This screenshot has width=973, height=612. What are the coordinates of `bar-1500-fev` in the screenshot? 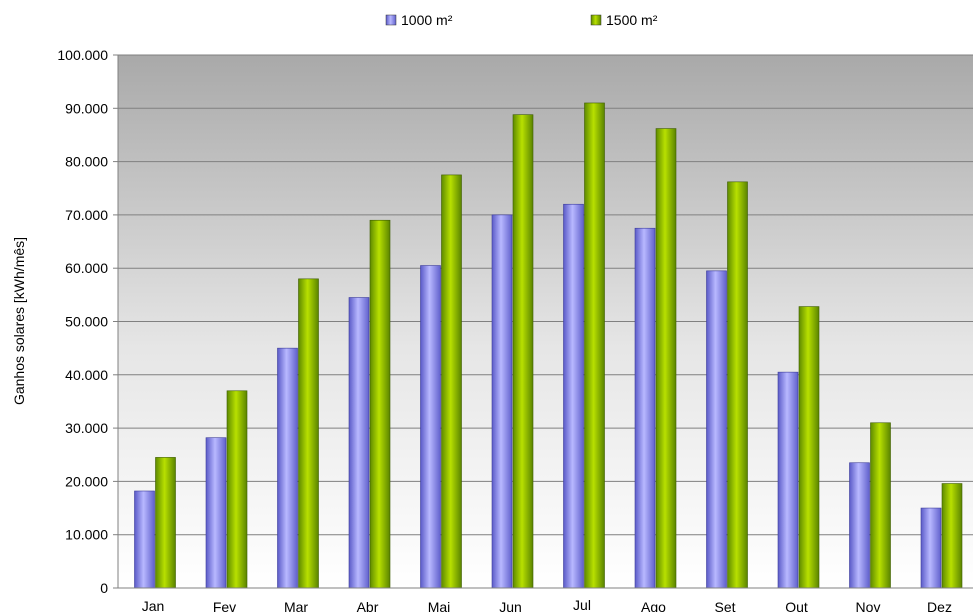 It's located at (237, 489).